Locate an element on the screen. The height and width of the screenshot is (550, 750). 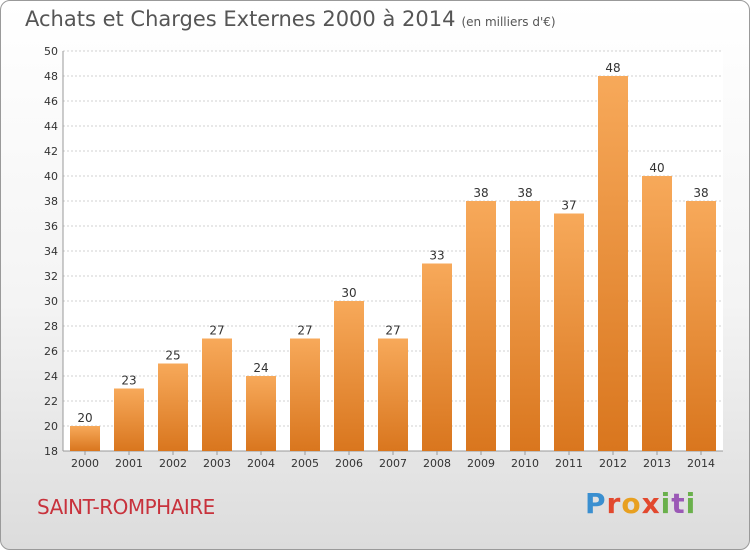
bar-2000 is located at coordinates (85, 438).